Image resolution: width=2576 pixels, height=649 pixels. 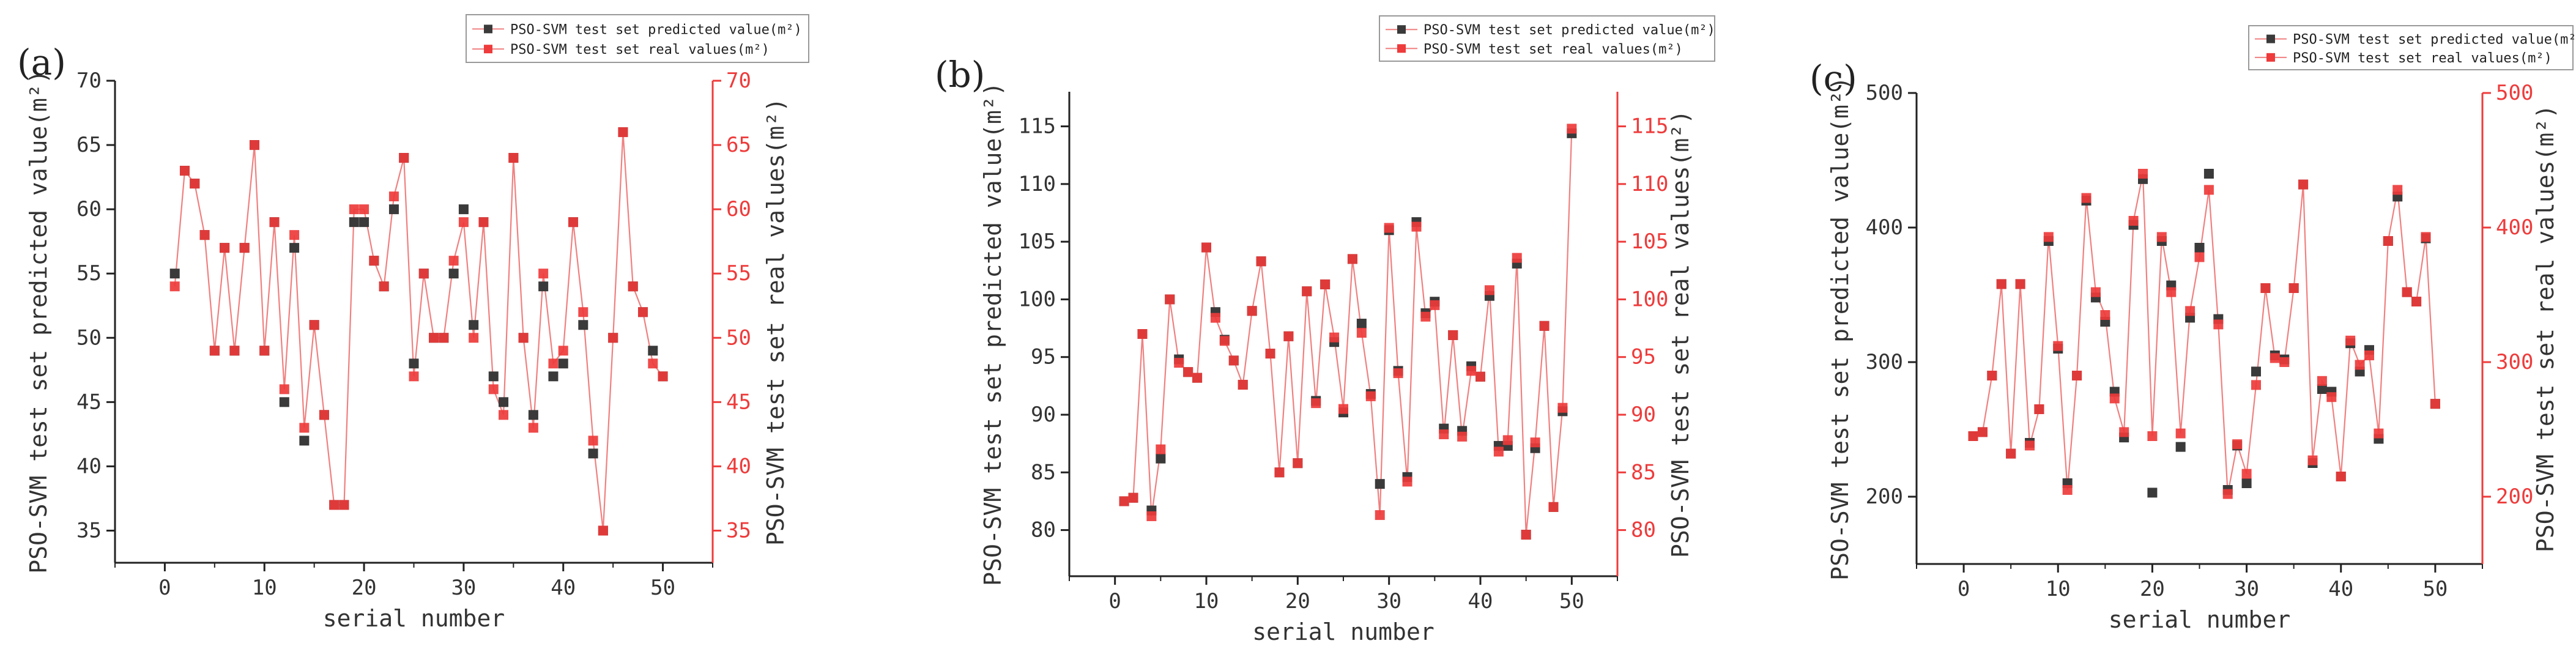 I want to click on x-tick-label: 10, so click(x=264, y=588).